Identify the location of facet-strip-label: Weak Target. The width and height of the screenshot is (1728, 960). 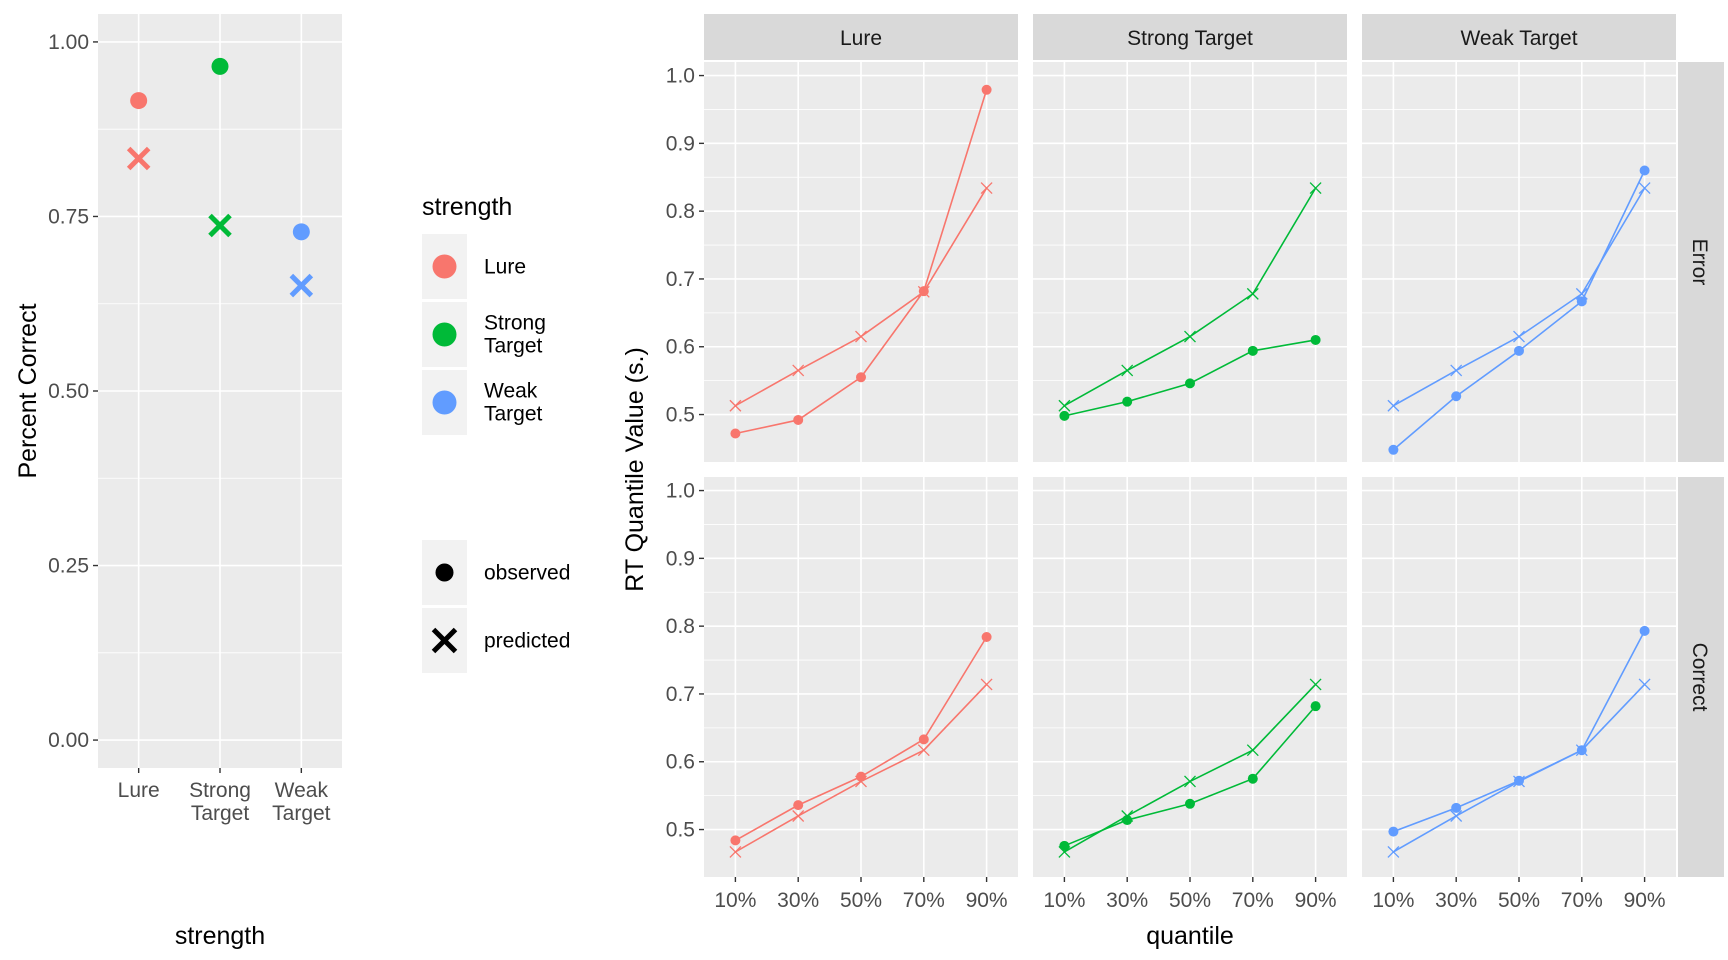
(1518, 38).